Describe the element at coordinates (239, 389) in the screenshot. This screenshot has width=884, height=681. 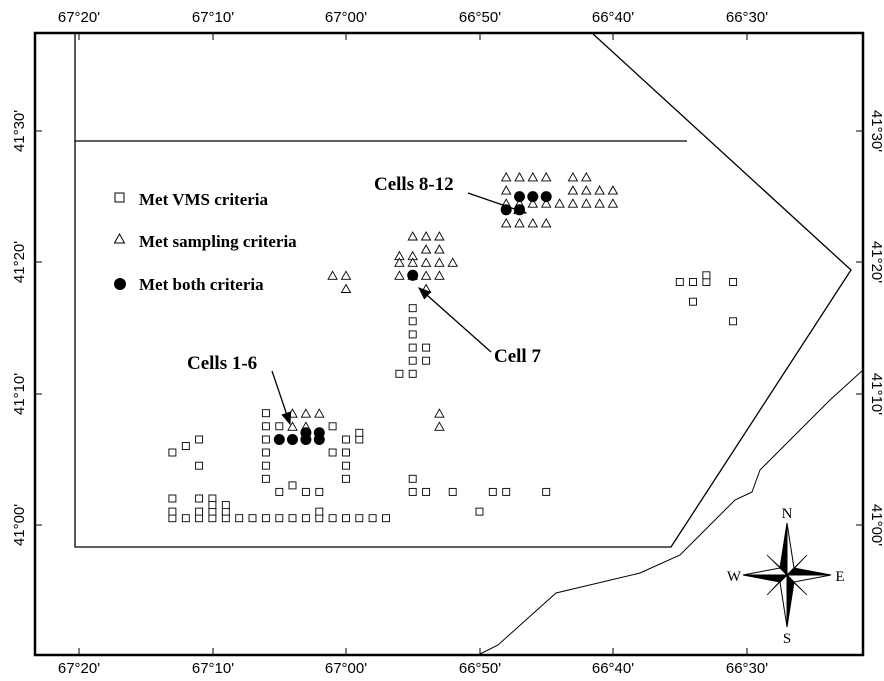
I see `annotation-cells-1-6: Cells 1-6` at that location.